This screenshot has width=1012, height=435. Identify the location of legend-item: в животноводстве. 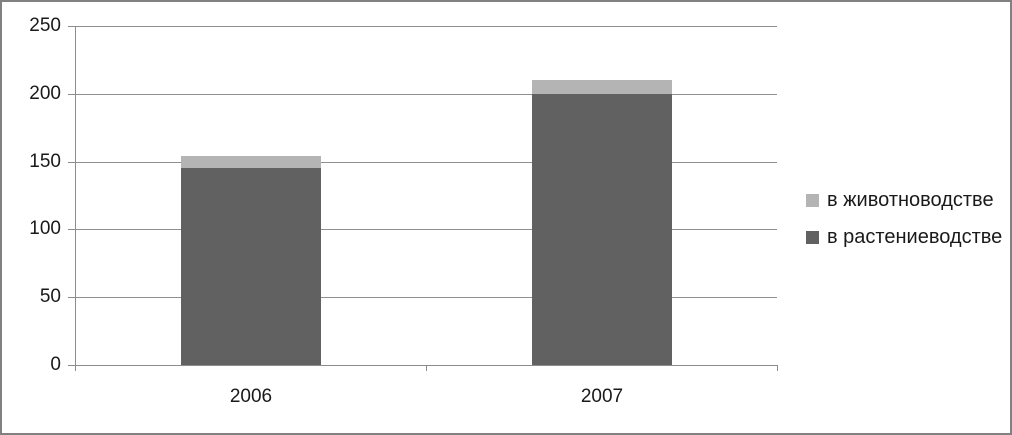
(900, 200).